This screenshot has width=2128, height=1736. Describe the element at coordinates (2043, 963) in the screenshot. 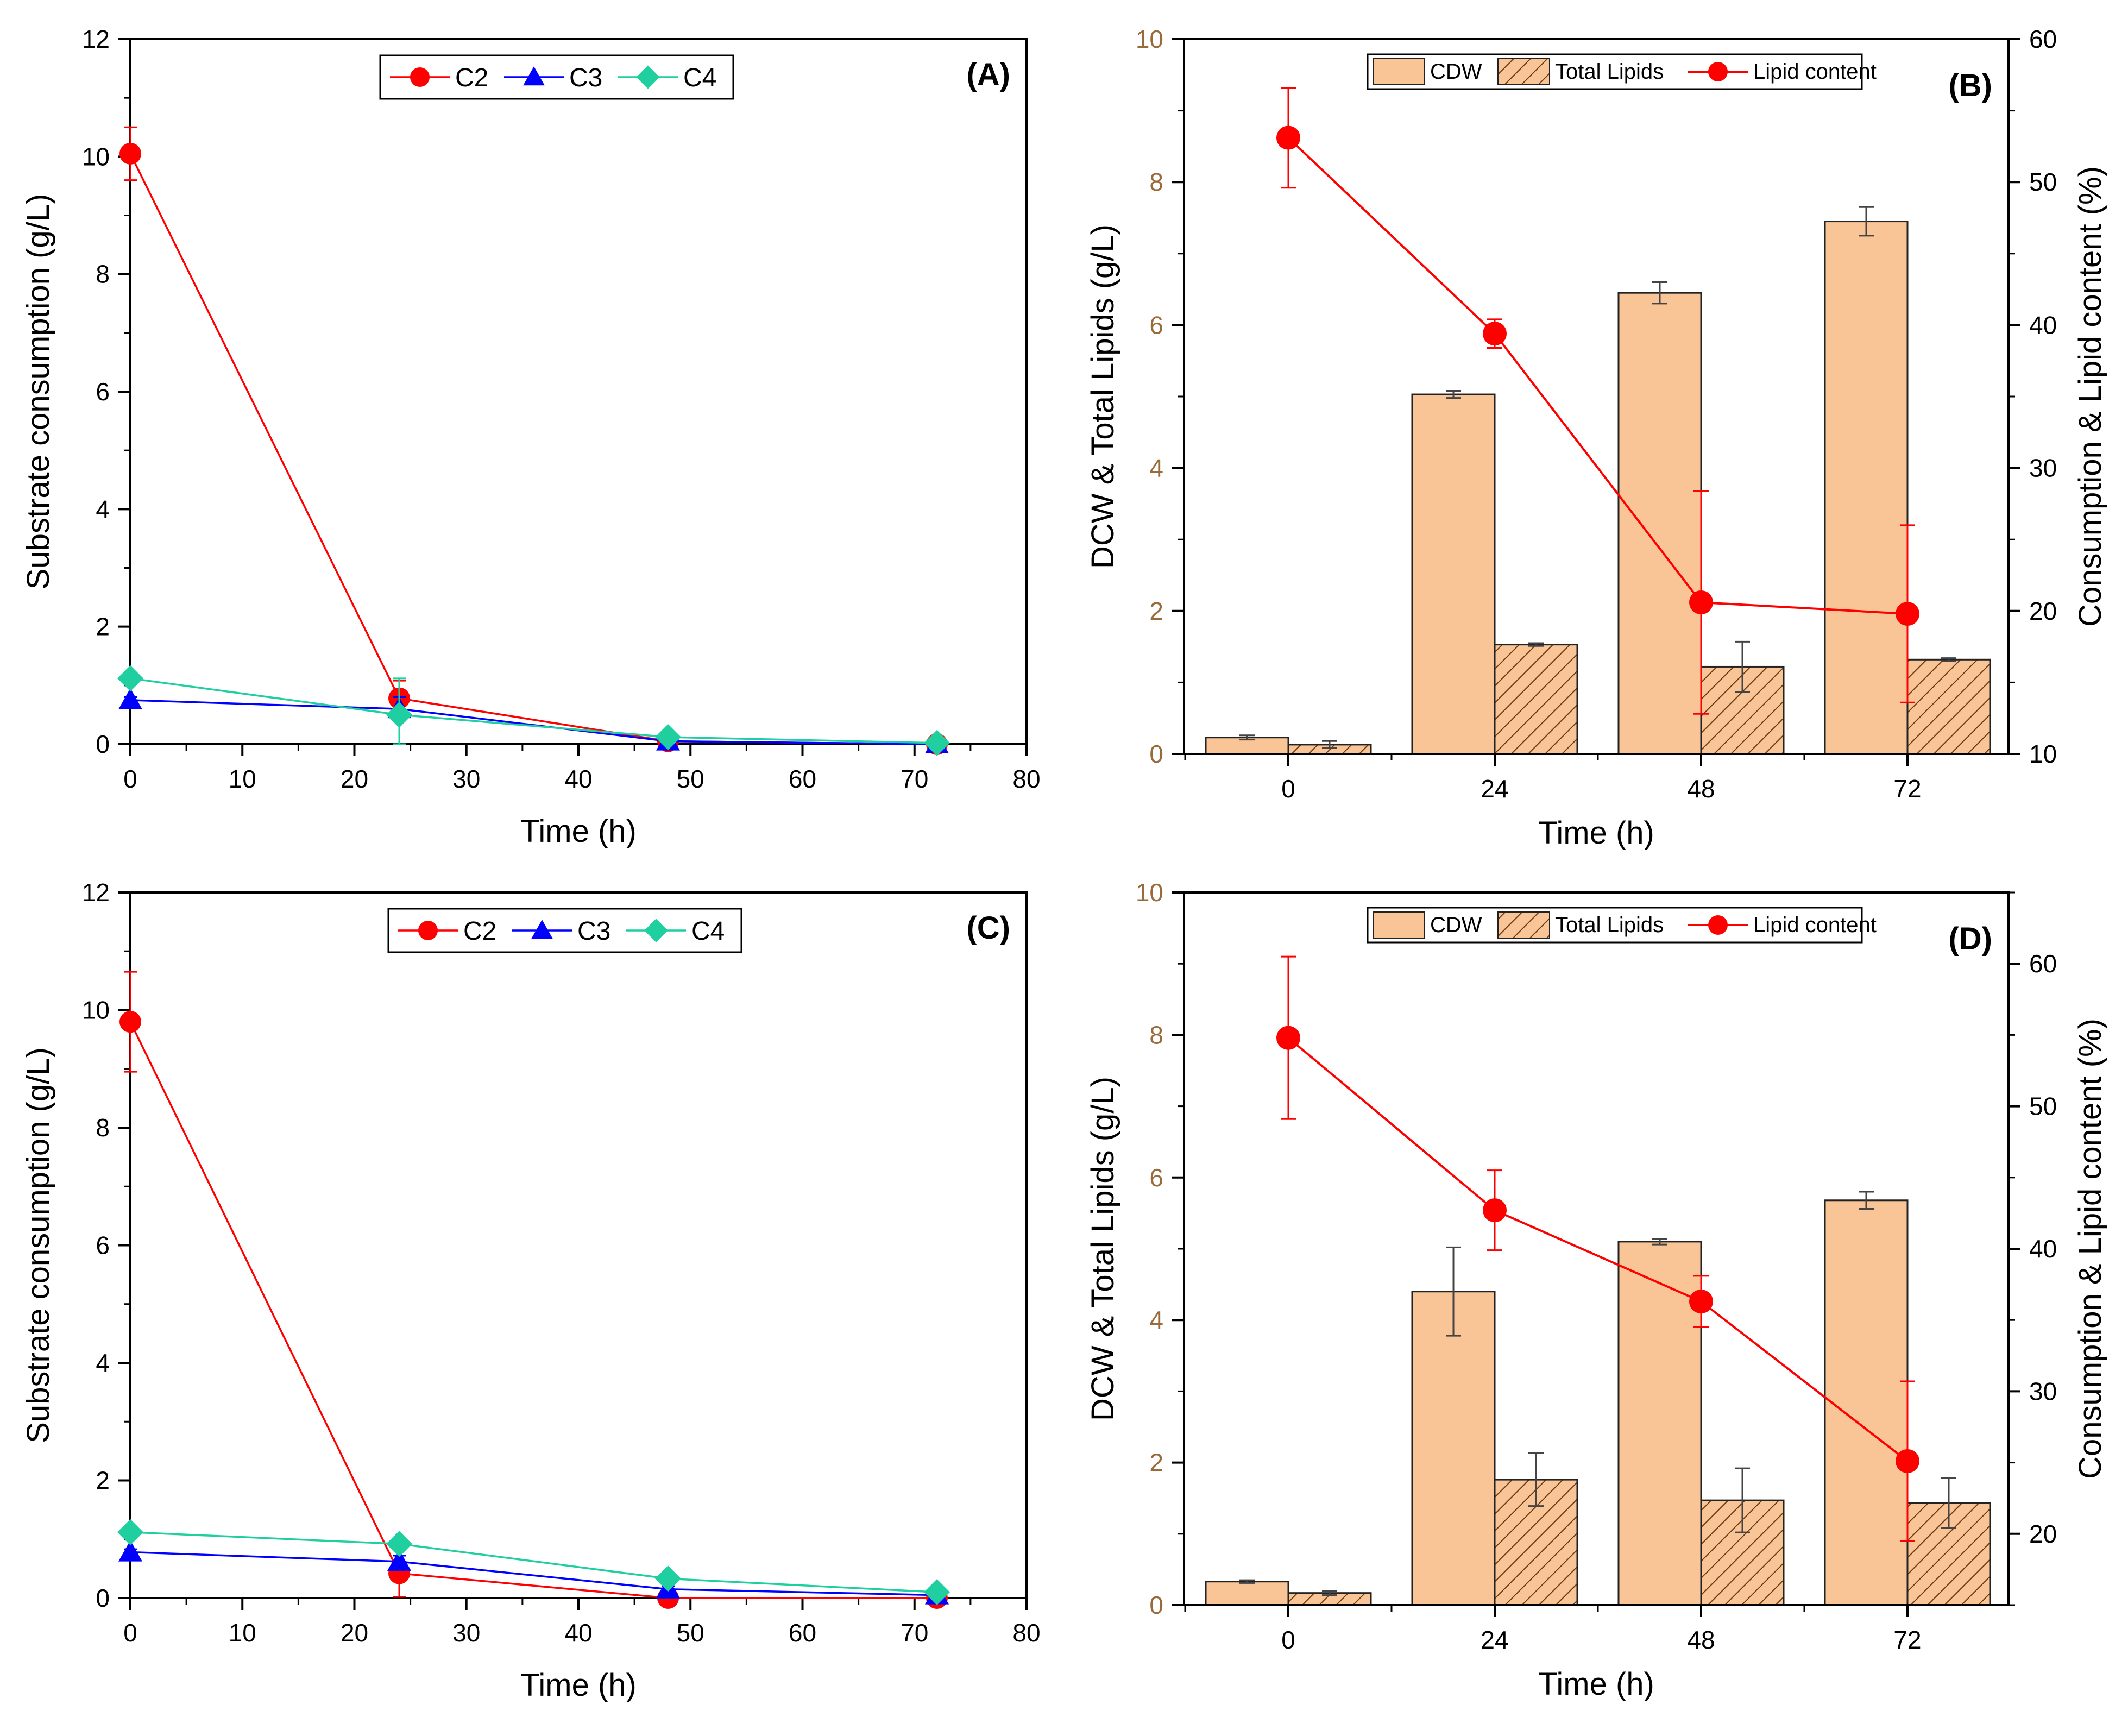

I see `y-right-tick-label: 60` at that location.